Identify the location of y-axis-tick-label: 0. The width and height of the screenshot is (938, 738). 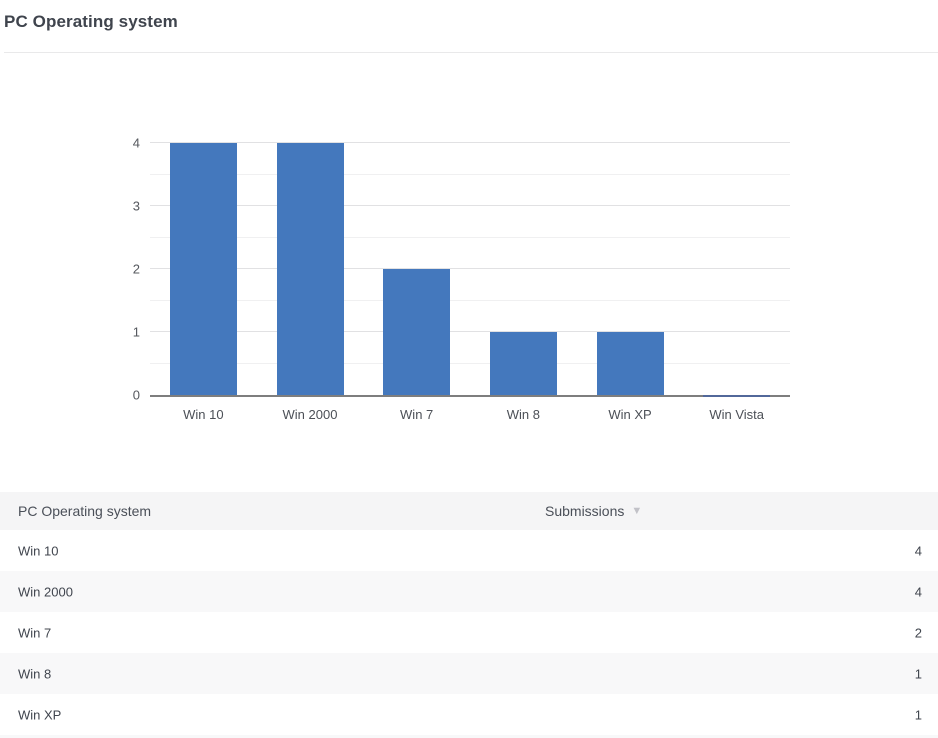
(136, 395).